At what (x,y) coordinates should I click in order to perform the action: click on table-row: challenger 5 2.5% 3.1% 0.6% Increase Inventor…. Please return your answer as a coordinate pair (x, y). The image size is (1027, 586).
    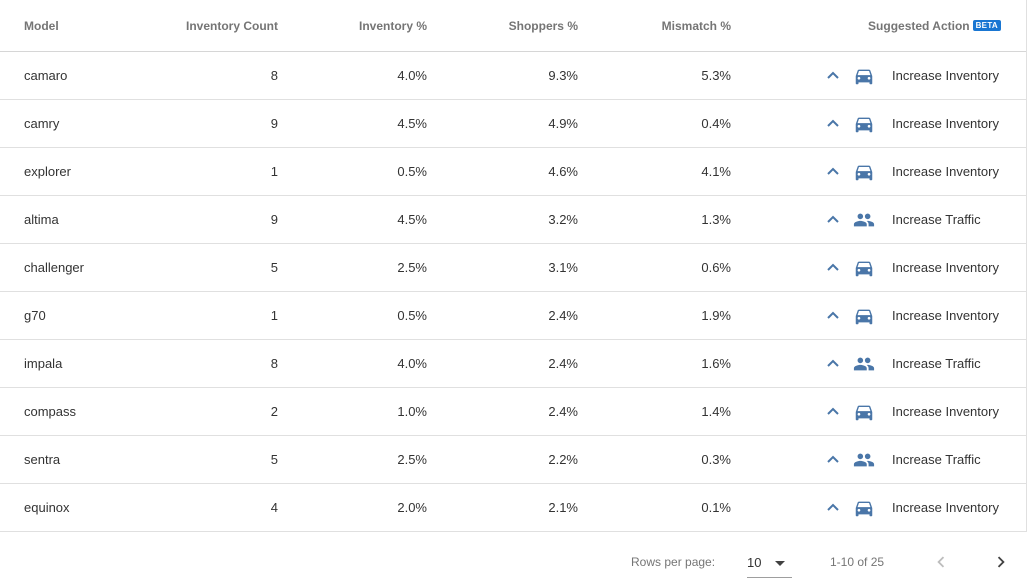
    Looking at the image, I should click on (513, 268).